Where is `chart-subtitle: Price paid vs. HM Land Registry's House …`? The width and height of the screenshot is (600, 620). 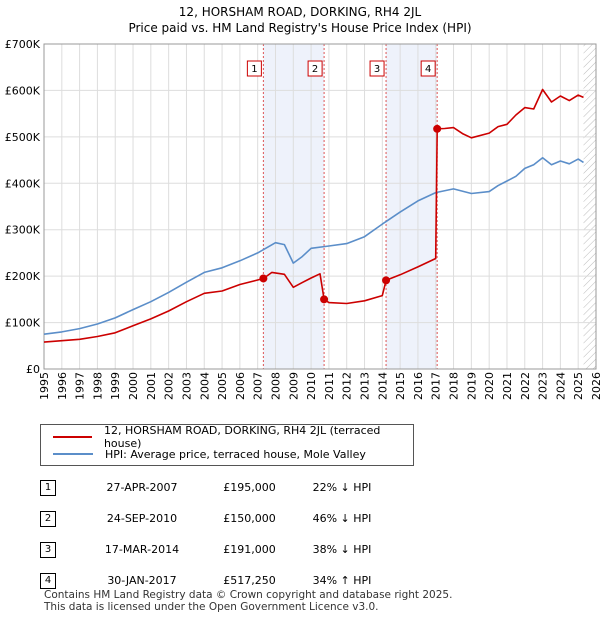 chart-subtitle: Price paid vs. HM Land Registry's House … is located at coordinates (300, 28).